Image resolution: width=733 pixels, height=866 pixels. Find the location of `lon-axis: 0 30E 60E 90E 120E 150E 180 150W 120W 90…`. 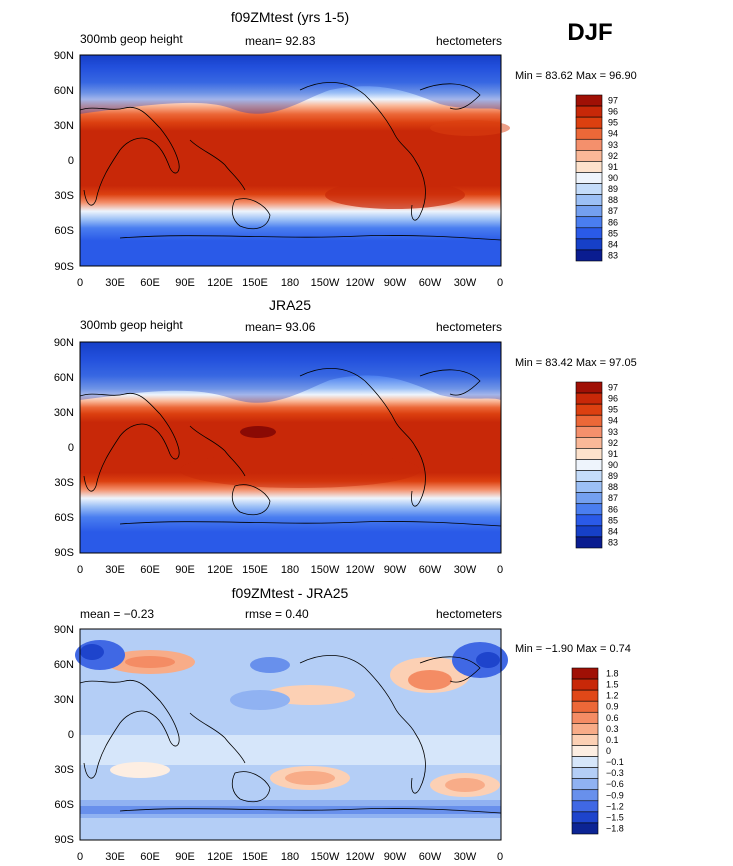

lon-axis: 0 30E 60E 90E 120E 150E 180 150W 120W 90… is located at coordinates (290, 857).